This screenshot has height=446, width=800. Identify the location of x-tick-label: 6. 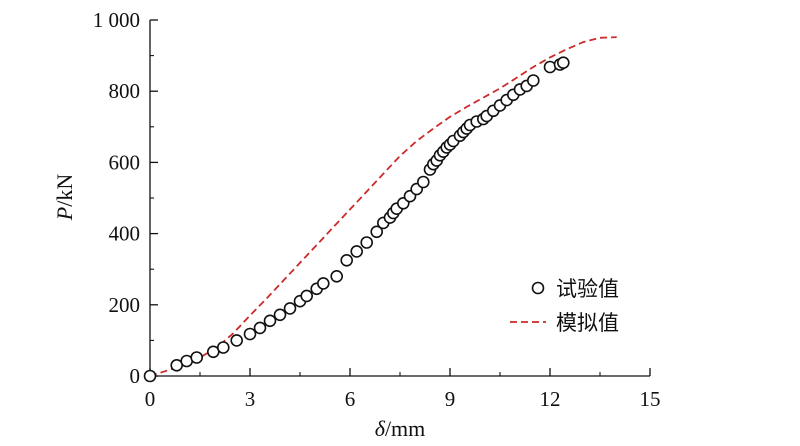
(350, 399).